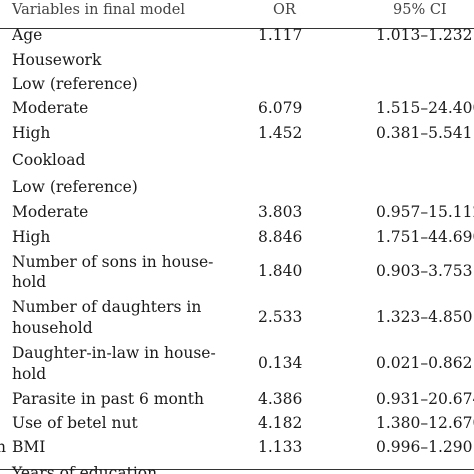  What do you see at coordinates (425, 423) in the screenshot?
I see `row-ci-betel-nut: 1.380–12.670` at bounding box center [425, 423].